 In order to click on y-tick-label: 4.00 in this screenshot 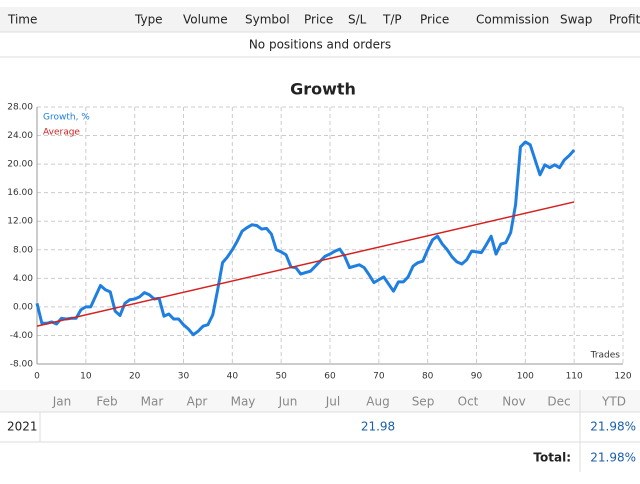, I will do `click(23, 279)`.